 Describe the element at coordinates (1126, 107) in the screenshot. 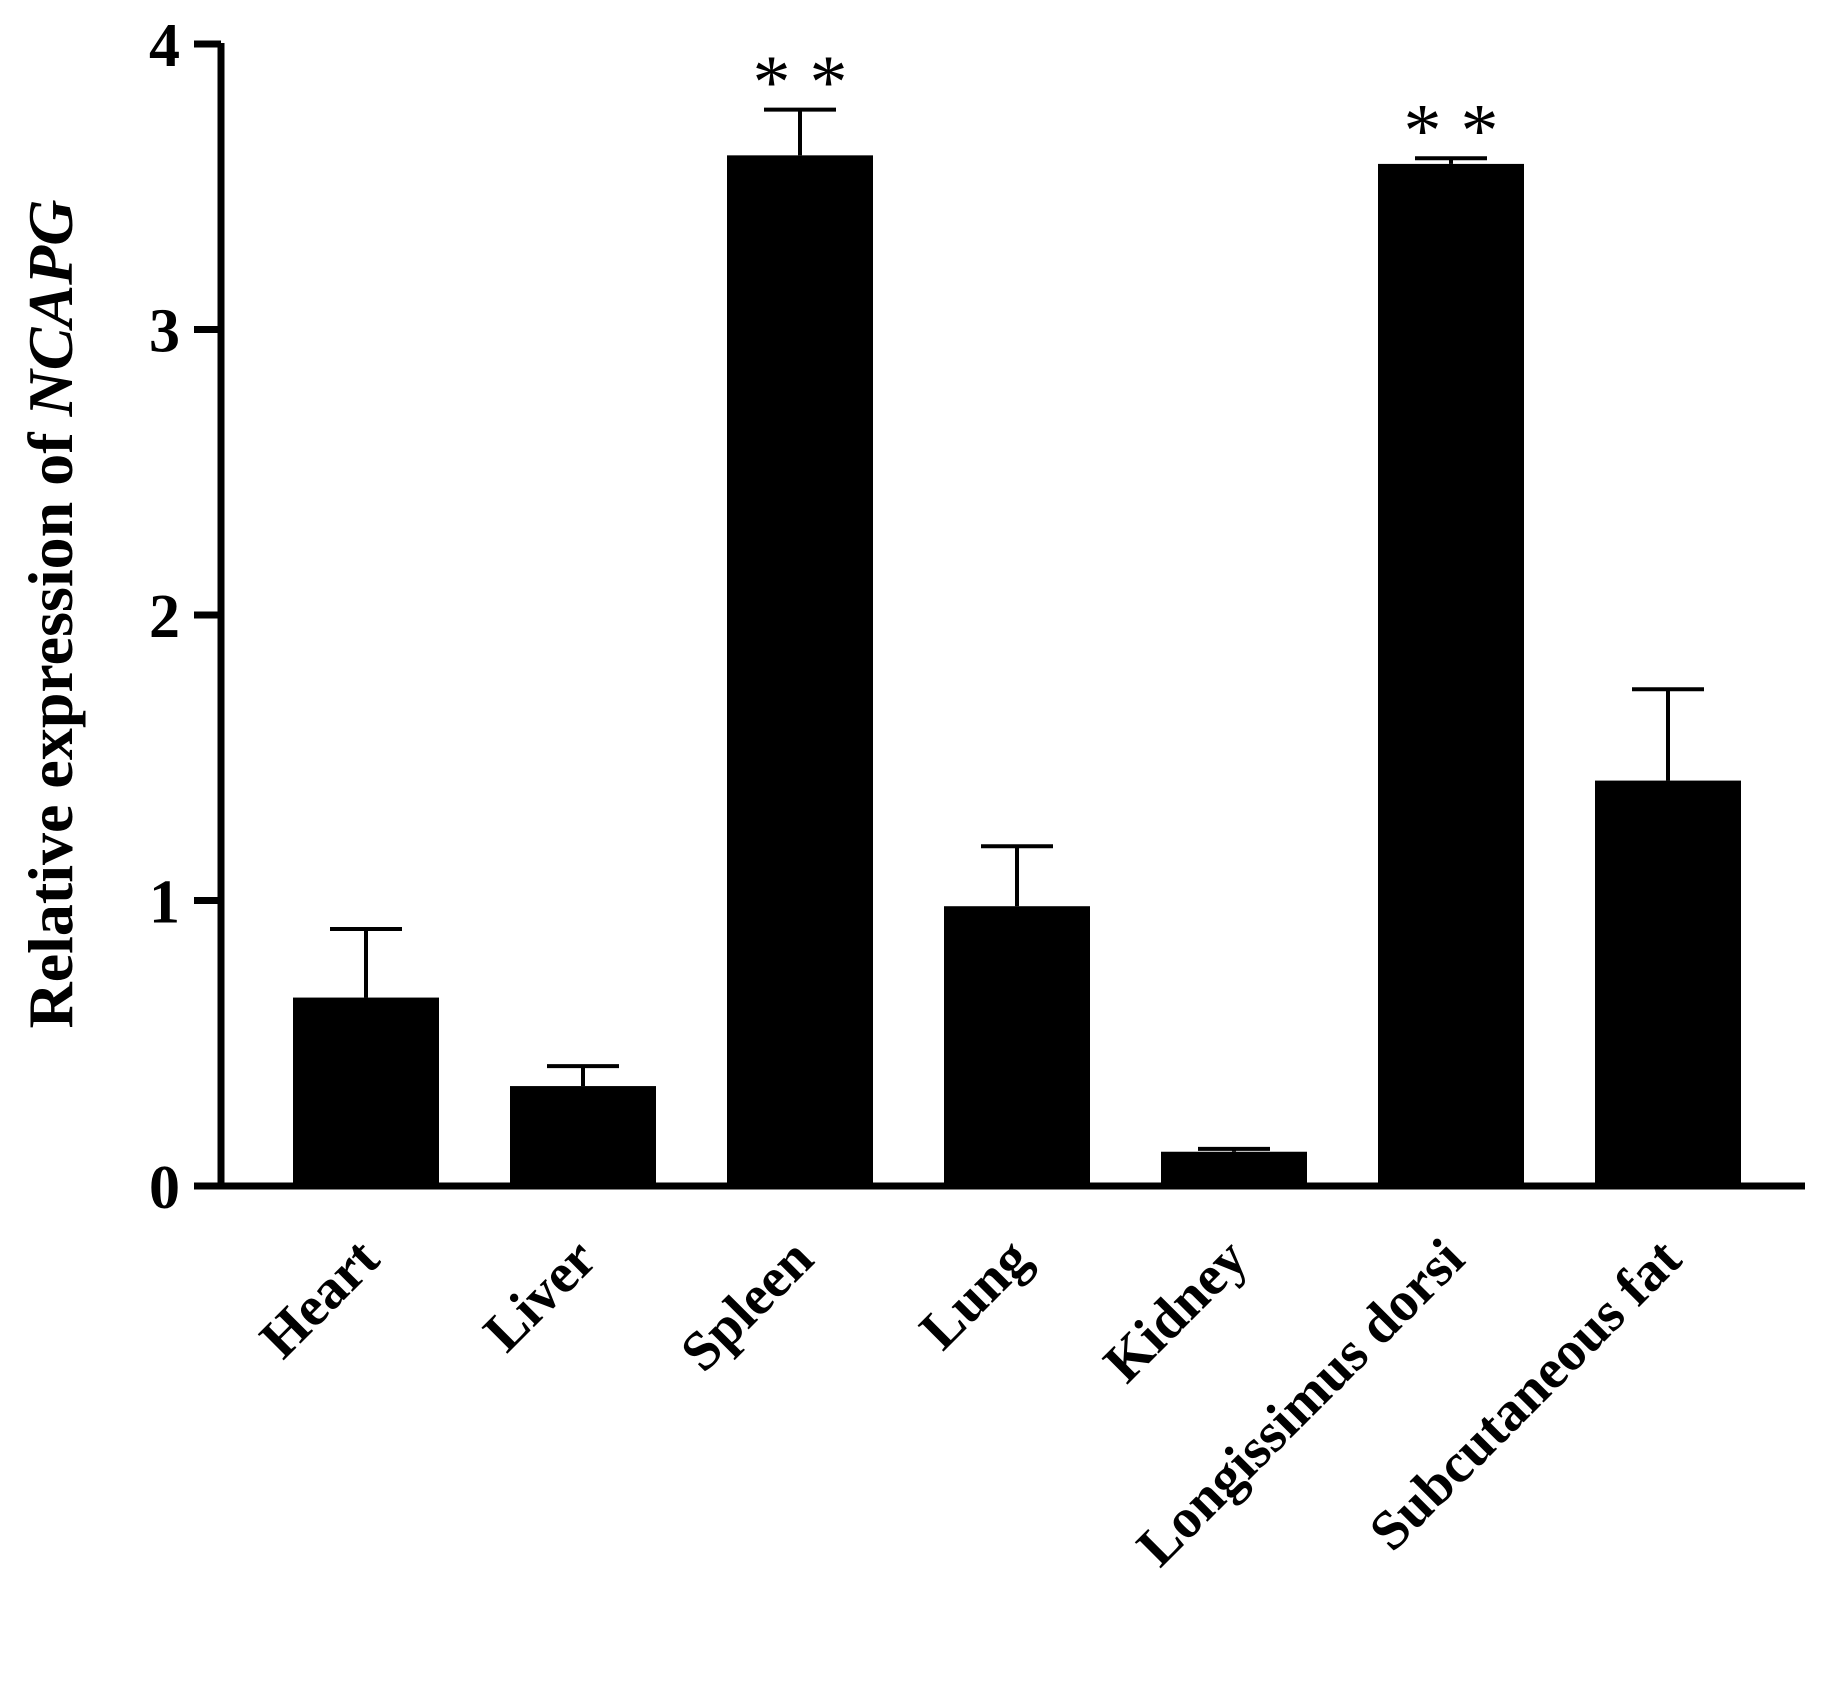

I see `significance-markers: * * * *` at that location.